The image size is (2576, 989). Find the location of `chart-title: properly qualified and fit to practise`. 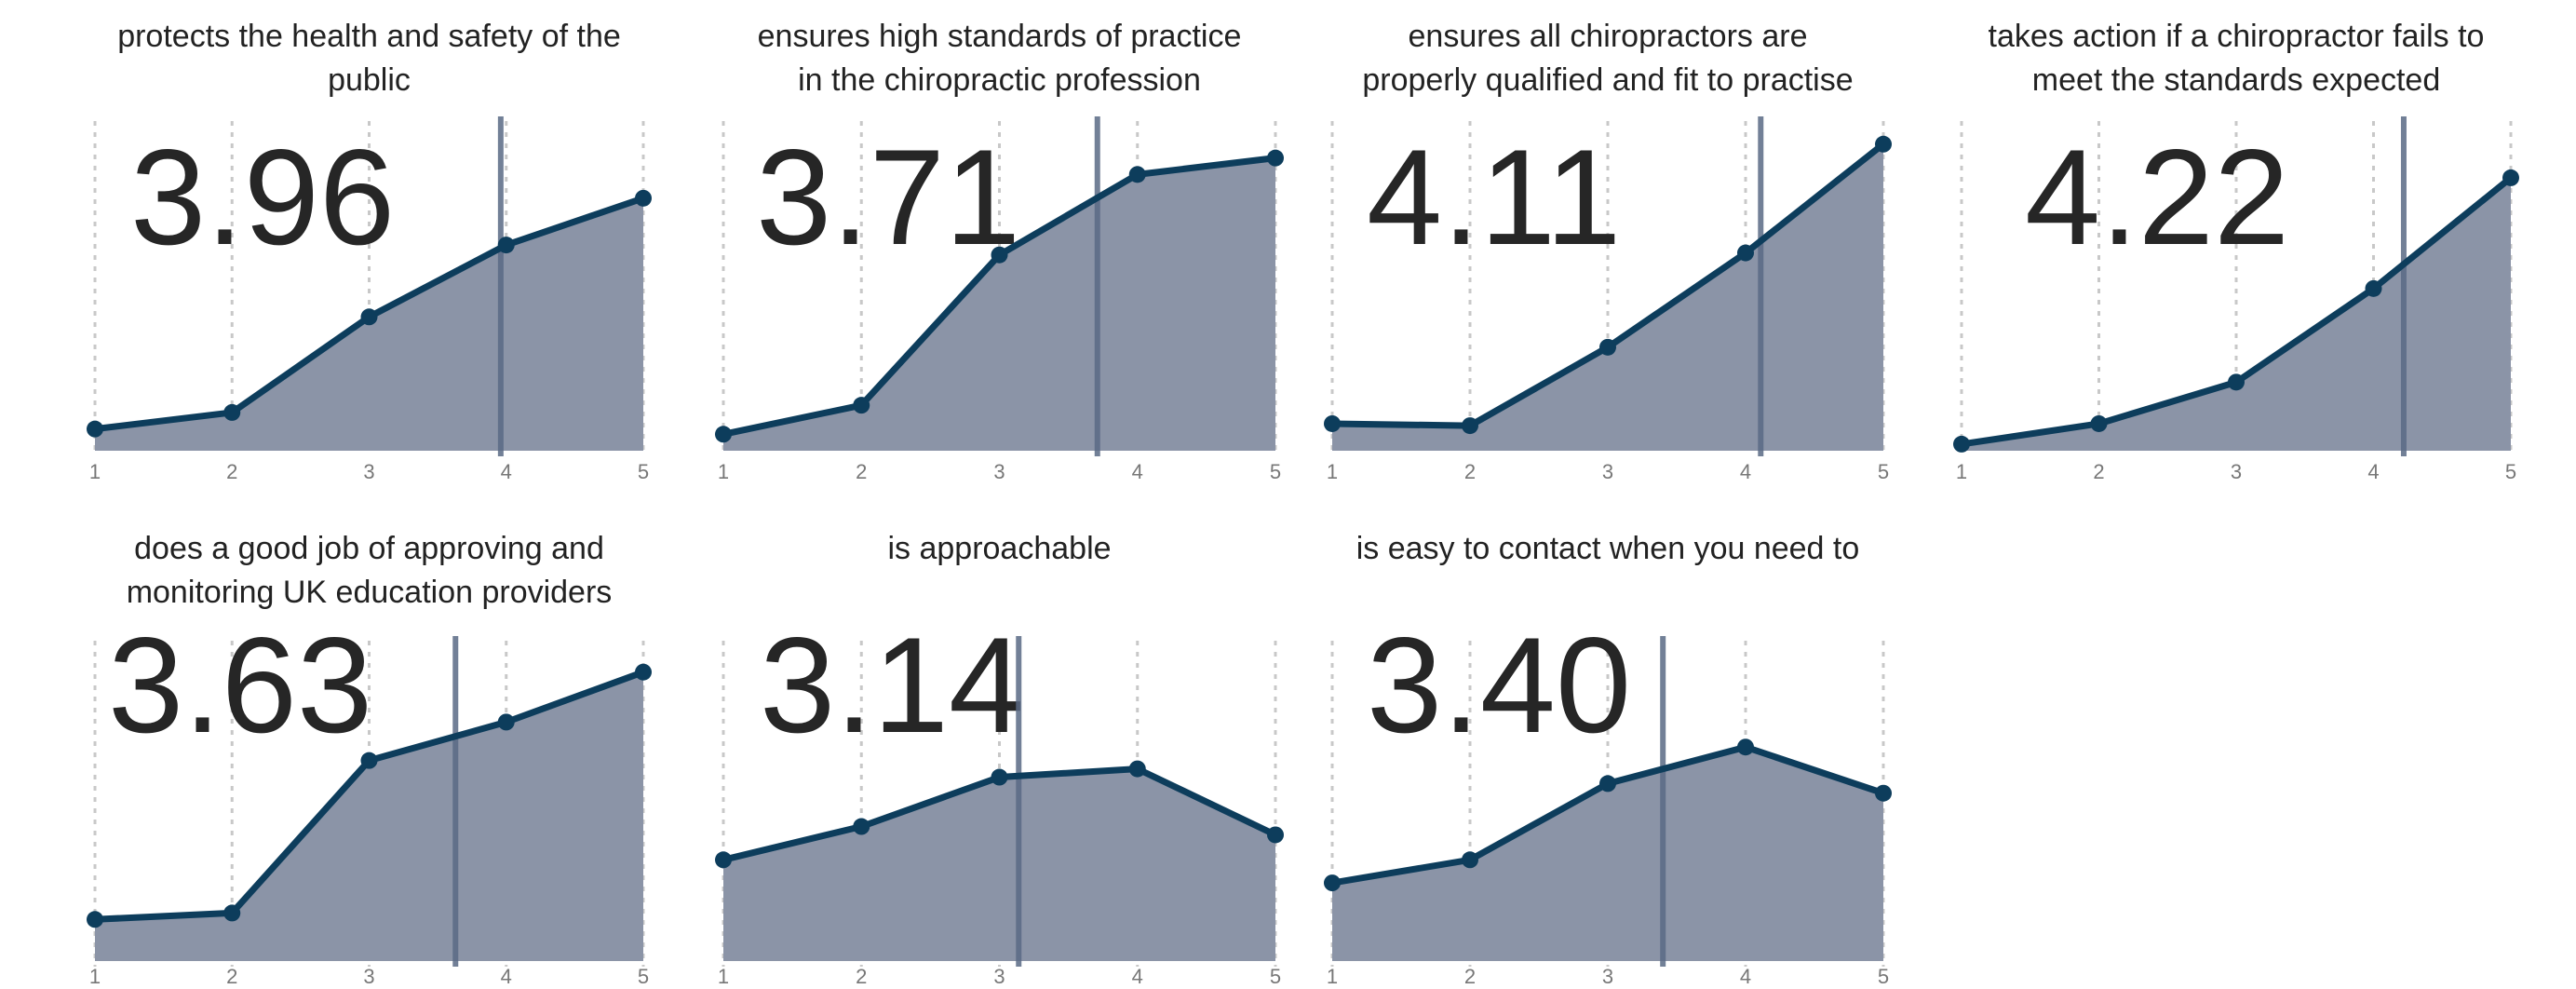

chart-title: properly qualified and fit to practise is located at coordinates (1607, 80).